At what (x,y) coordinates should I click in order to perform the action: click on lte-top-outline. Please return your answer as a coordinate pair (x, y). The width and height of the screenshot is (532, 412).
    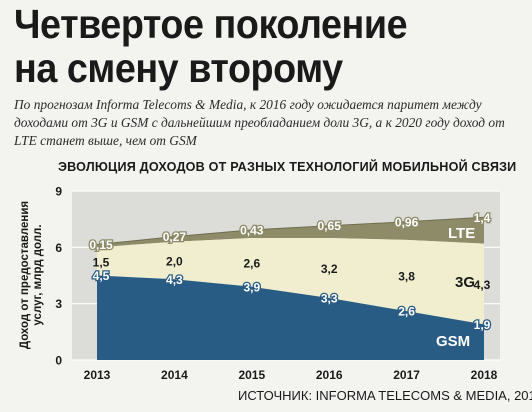
    Looking at the image, I should click on (290, 231).